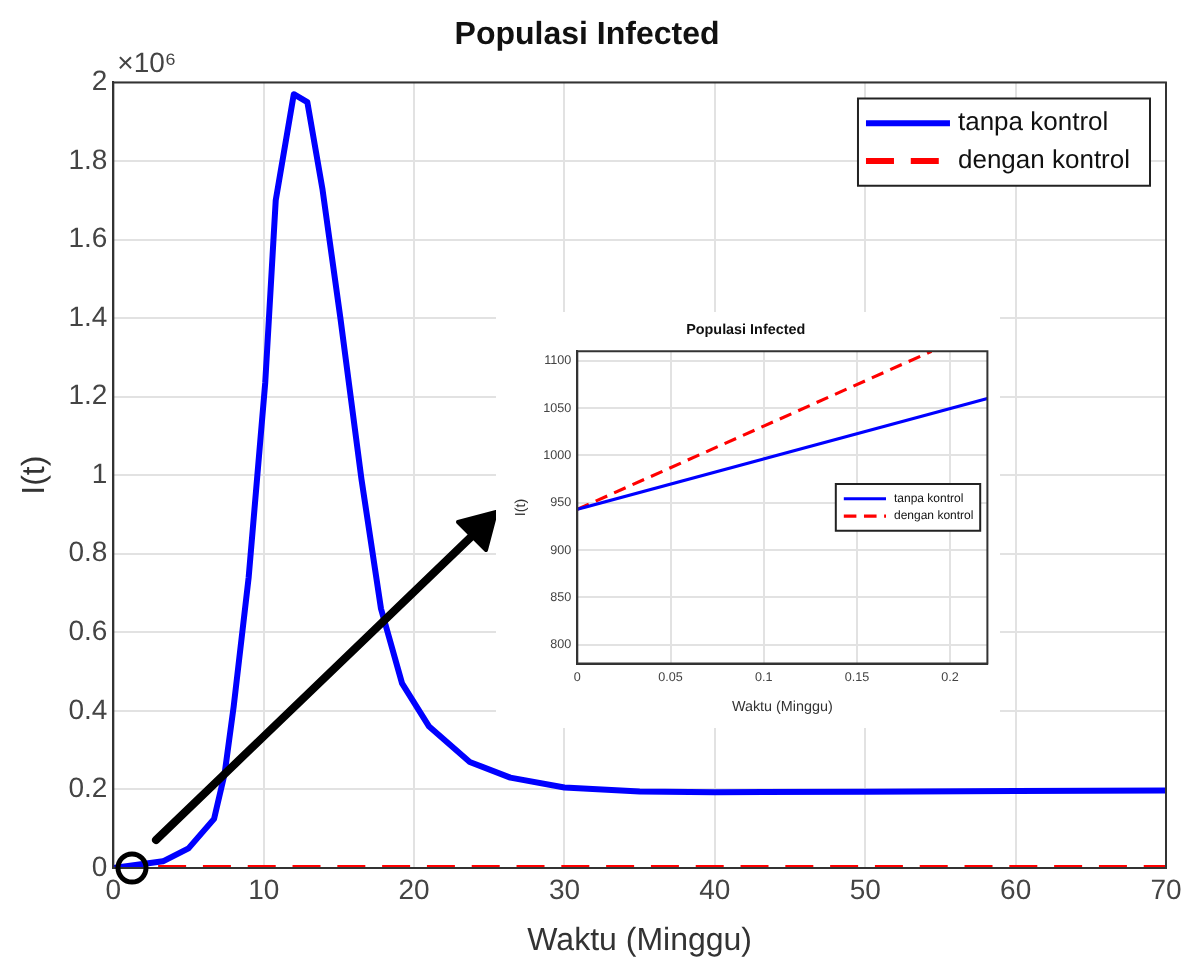 Image resolution: width=1194 pixels, height=972 pixels. What do you see at coordinates (88, 787) in the screenshot?
I see `y-tick-label: 0.2` at bounding box center [88, 787].